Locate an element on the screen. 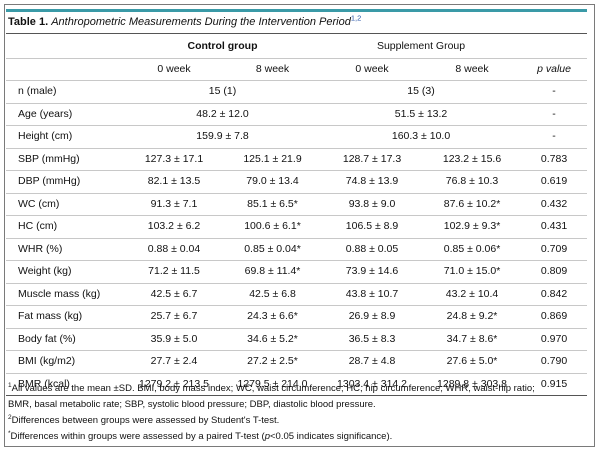 The height and width of the screenshot is (452, 600). supplement-8-week-cell: 43.2 ± 10.4 is located at coordinates (472, 293).